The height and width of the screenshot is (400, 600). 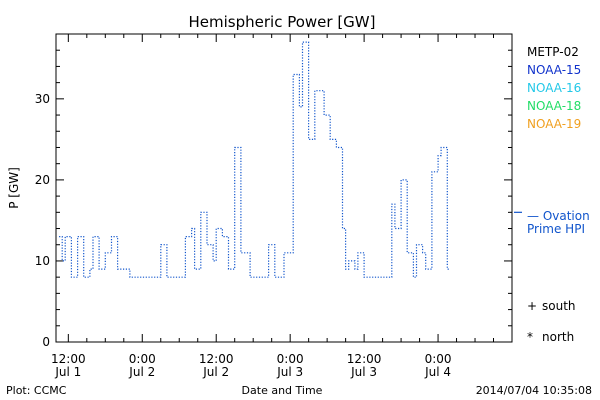 What do you see at coordinates (36, 390) in the screenshot?
I see `footer-left: Plot: CCMC` at bounding box center [36, 390].